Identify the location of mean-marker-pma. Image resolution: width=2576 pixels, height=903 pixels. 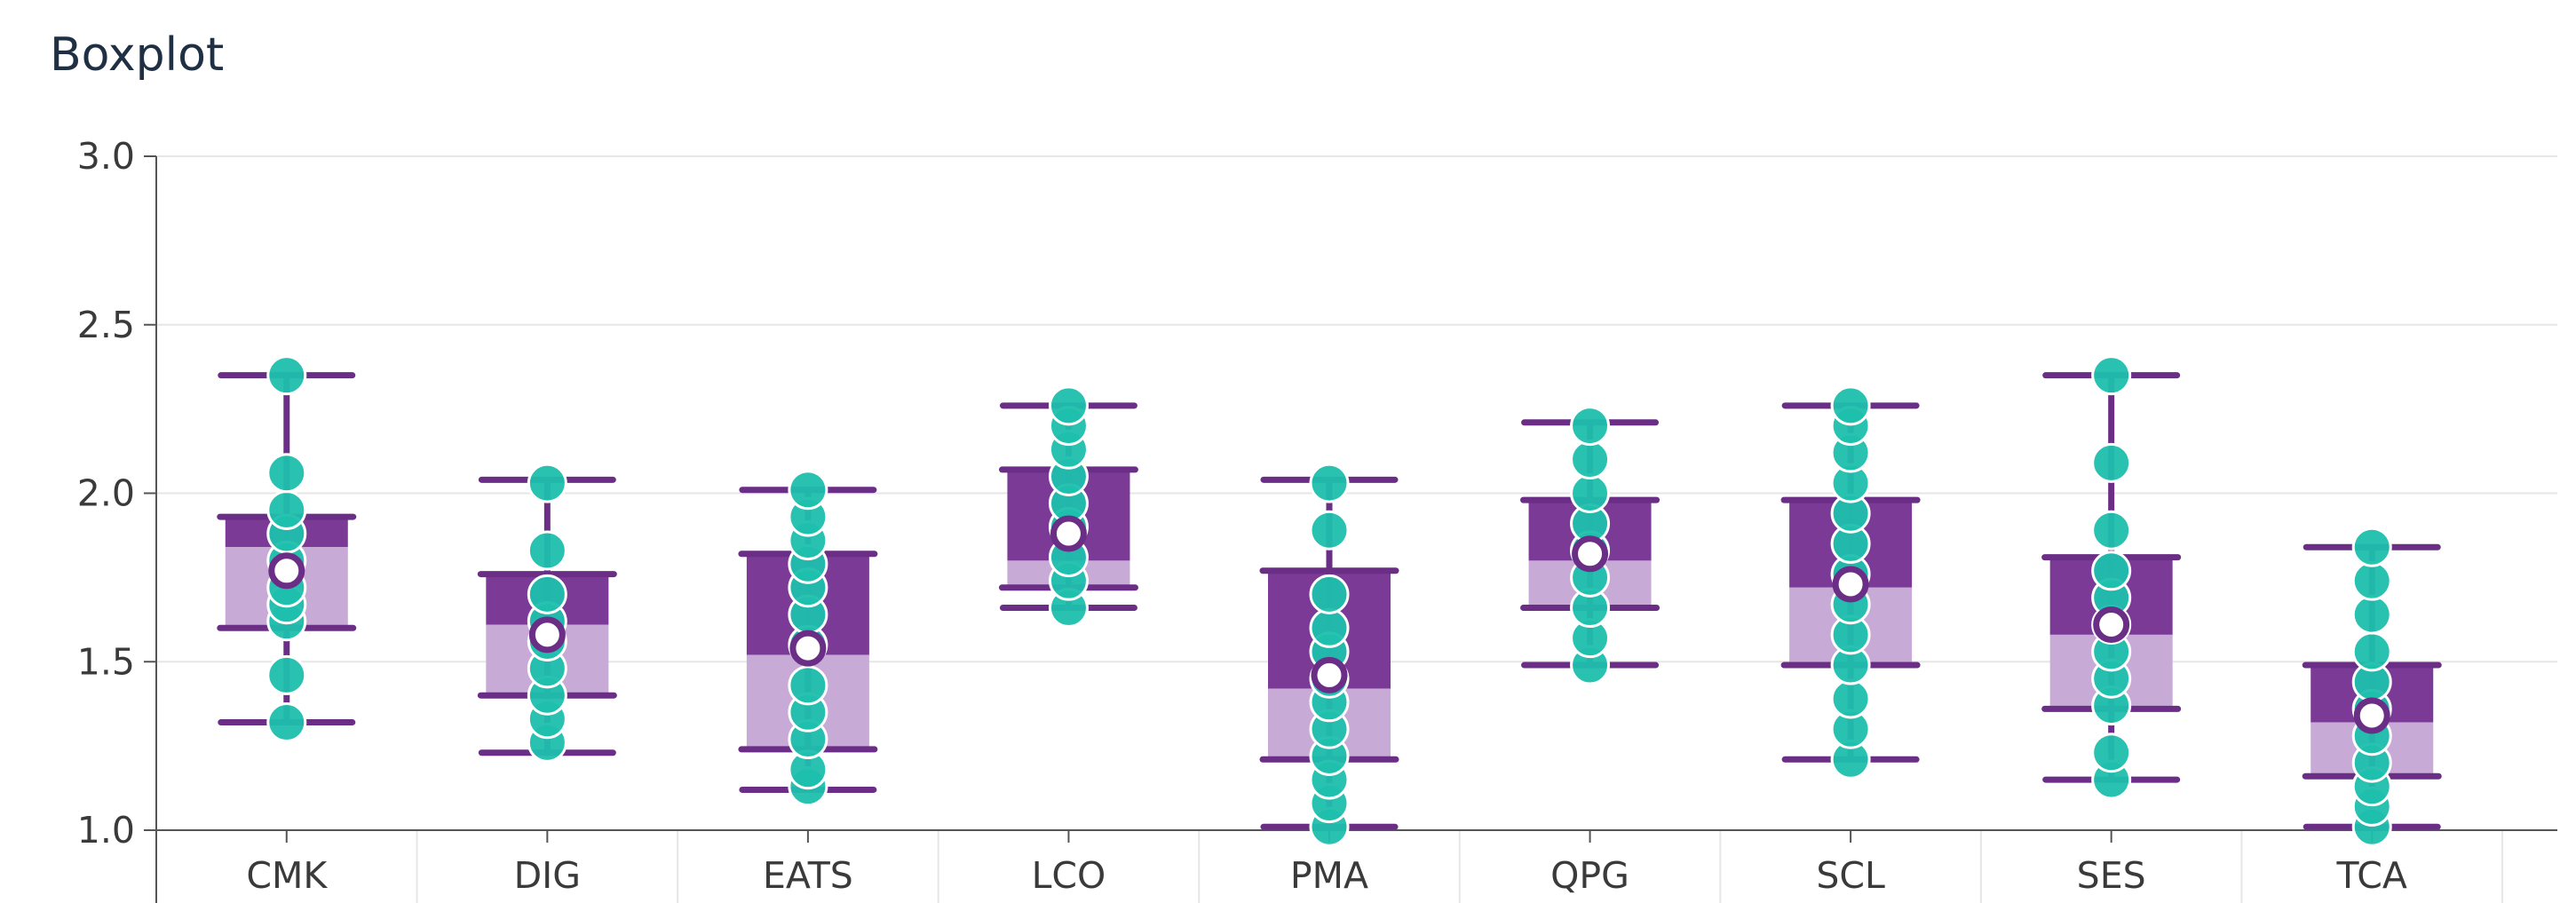
(1329, 674).